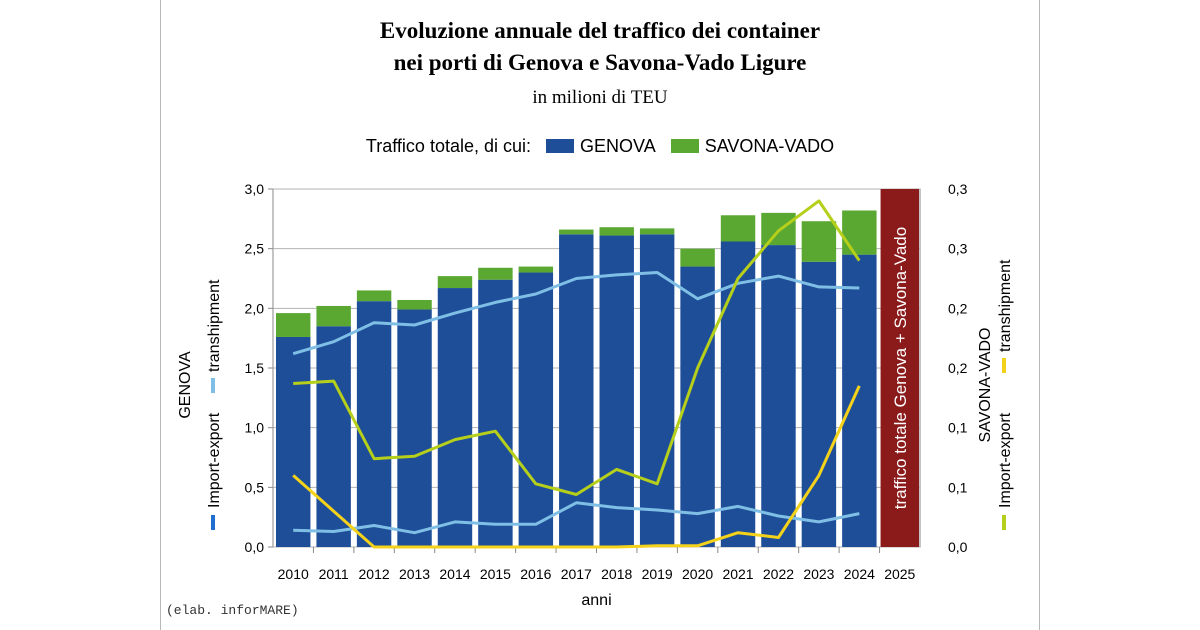  What do you see at coordinates (596, 600) in the screenshot?
I see `x-axis-label: anni` at bounding box center [596, 600].